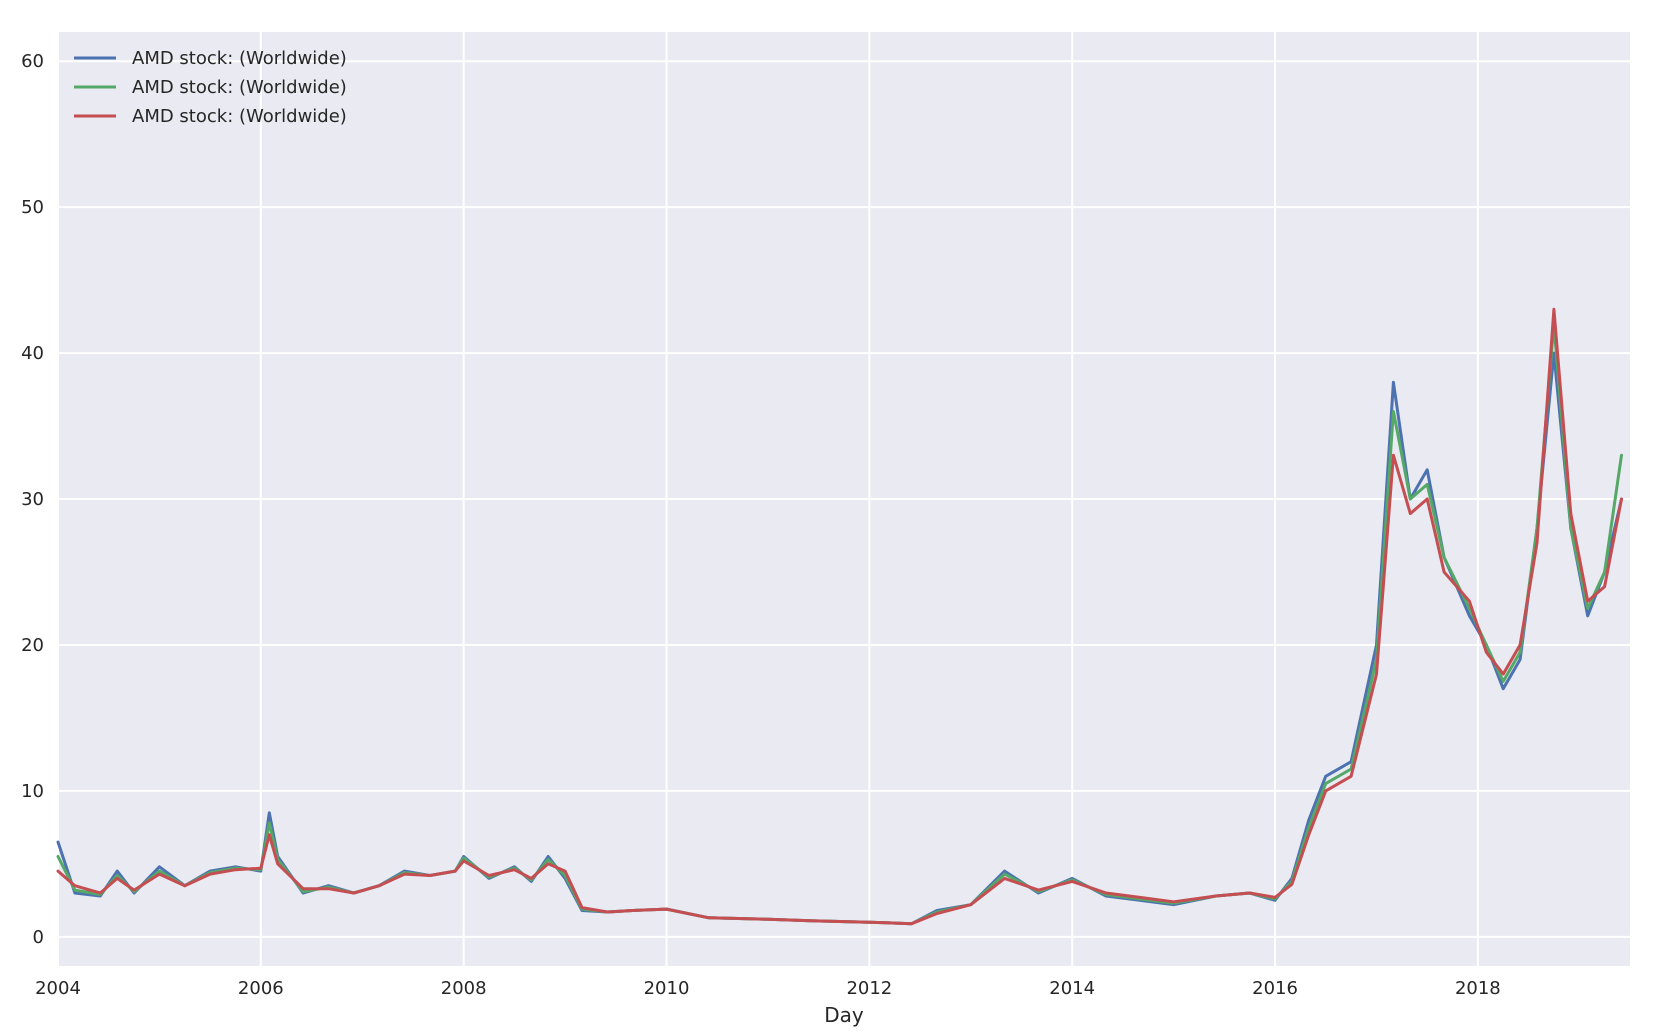  Describe the element at coordinates (32, 791) in the screenshot. I see `y-tick-label: 10` at that location.